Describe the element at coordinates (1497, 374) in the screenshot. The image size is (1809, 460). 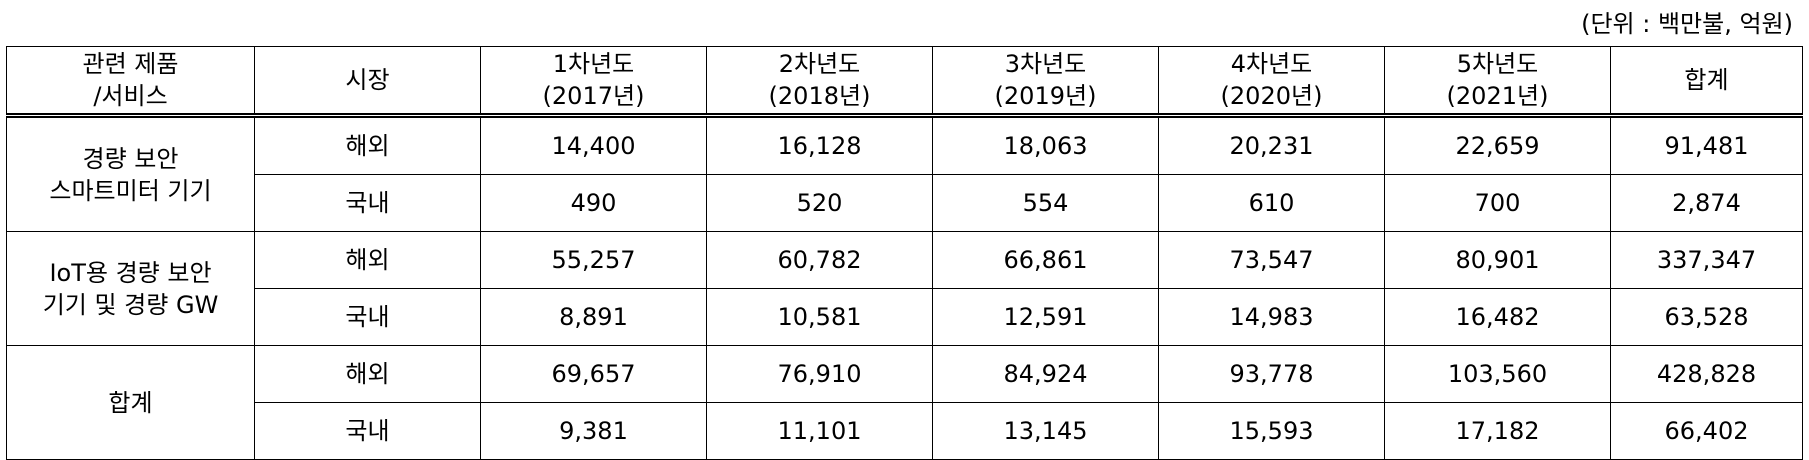
I see `value-cell-year-5: 103,560` at that location.